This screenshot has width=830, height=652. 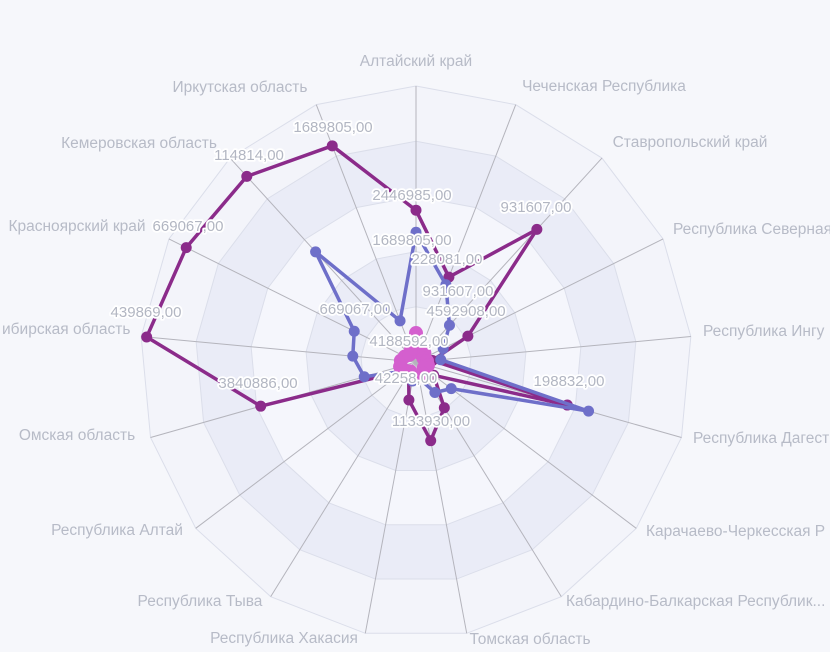 What do you see at coordinates (604, 86) in the screenshot?
I see `axis-label: Чеченская Республика` at bounding box center [604, 86].